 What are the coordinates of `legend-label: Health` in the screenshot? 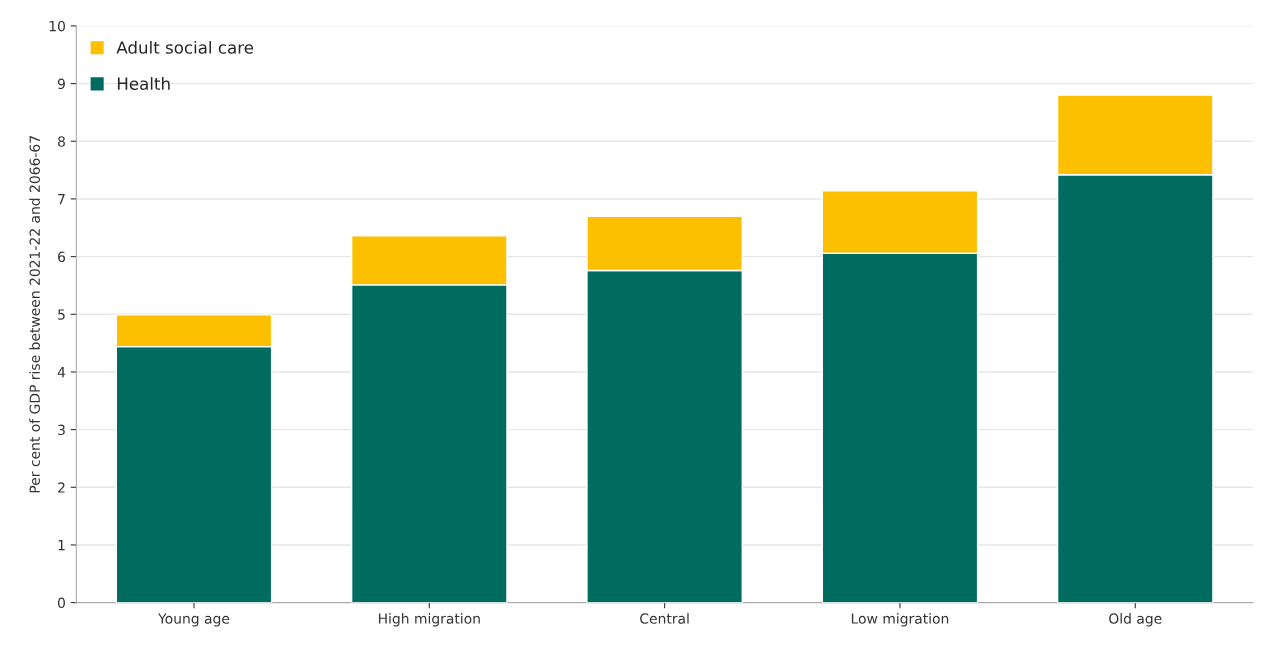 It's located at (143, 83).